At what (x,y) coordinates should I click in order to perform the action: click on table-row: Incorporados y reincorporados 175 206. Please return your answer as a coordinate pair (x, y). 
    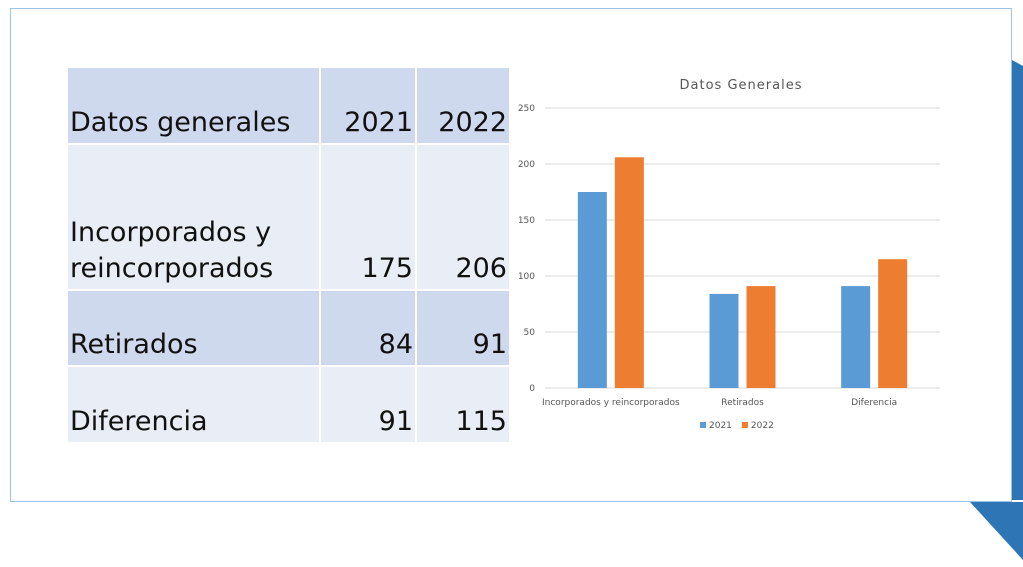
    Looking at the image, I should click on (288, 217).